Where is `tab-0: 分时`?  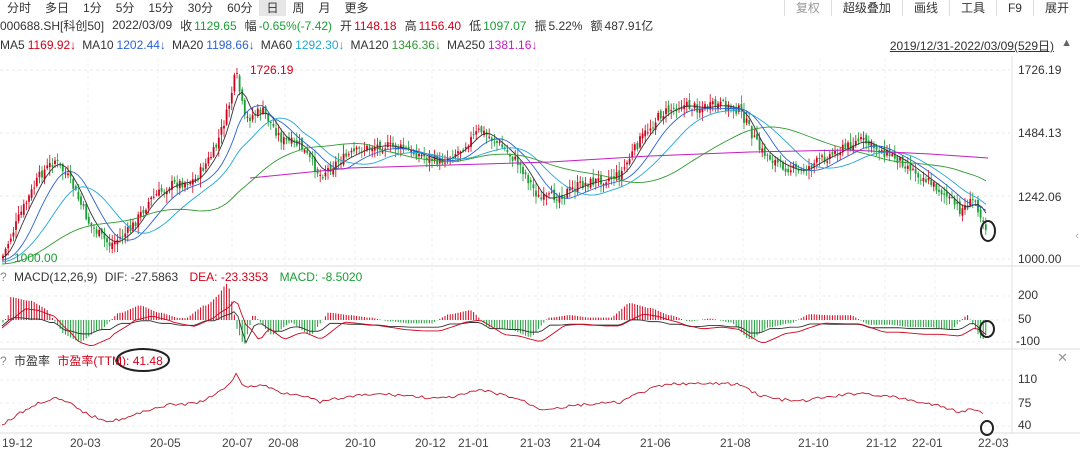
tab-0: 分时 is located at coordinates (19, 8).